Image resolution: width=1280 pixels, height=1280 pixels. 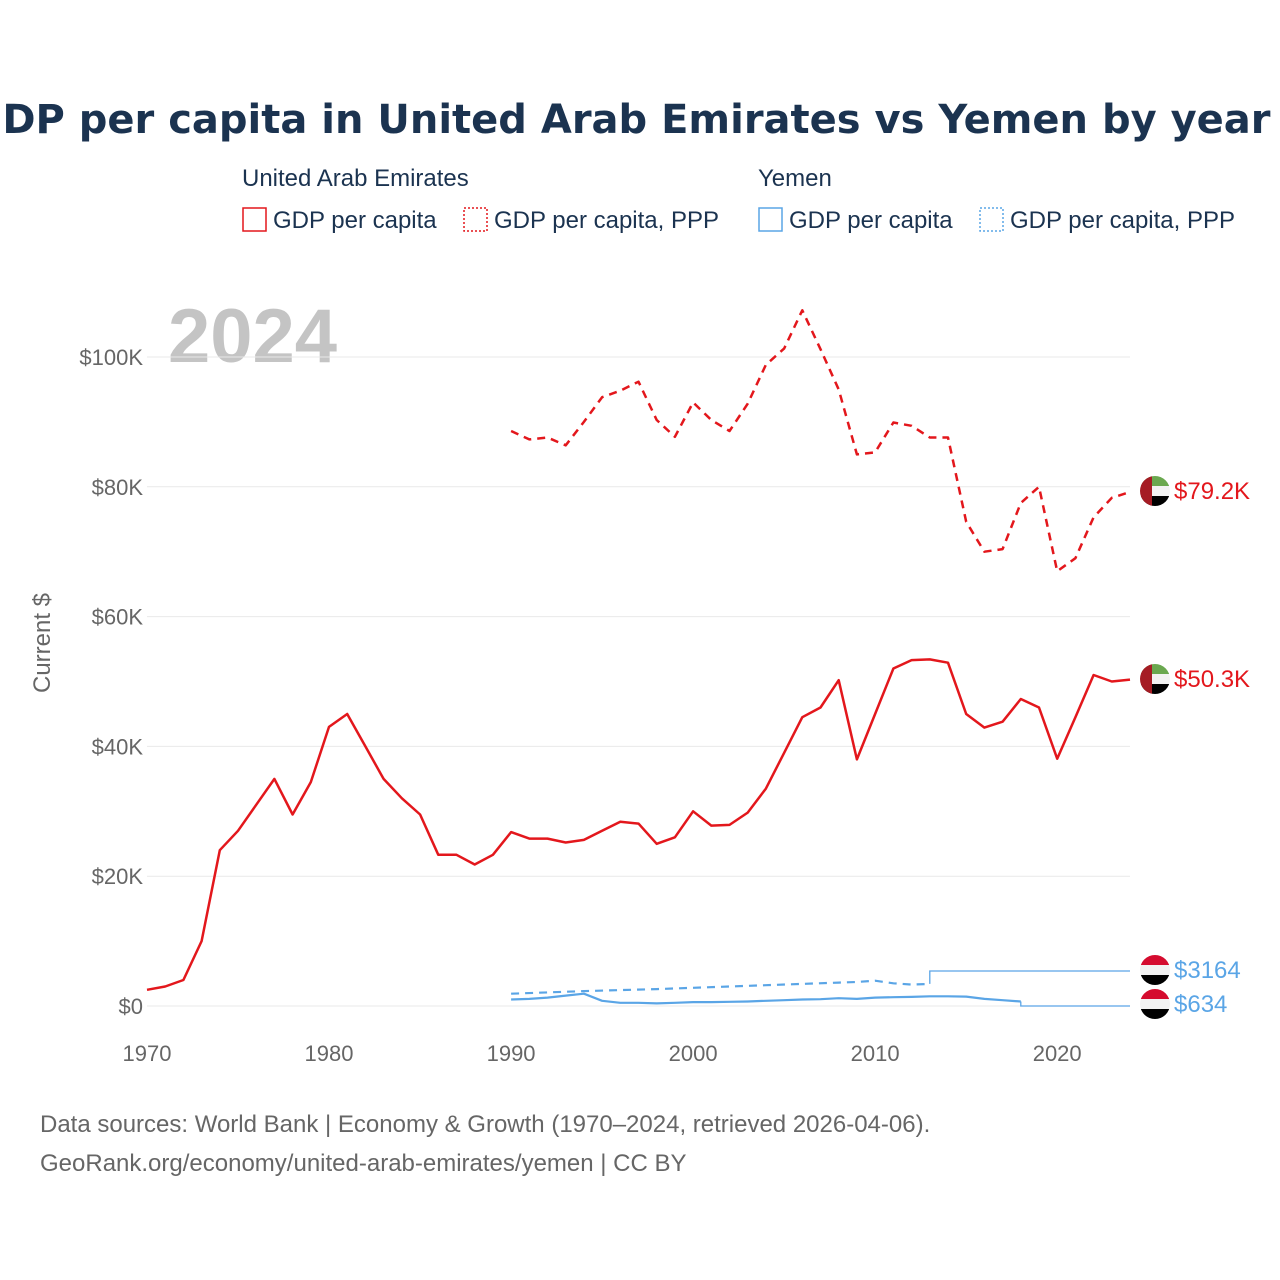 I want to click on legend-item-uae-ppp: GDP per capita, PPP, so click(x=606, y=220).